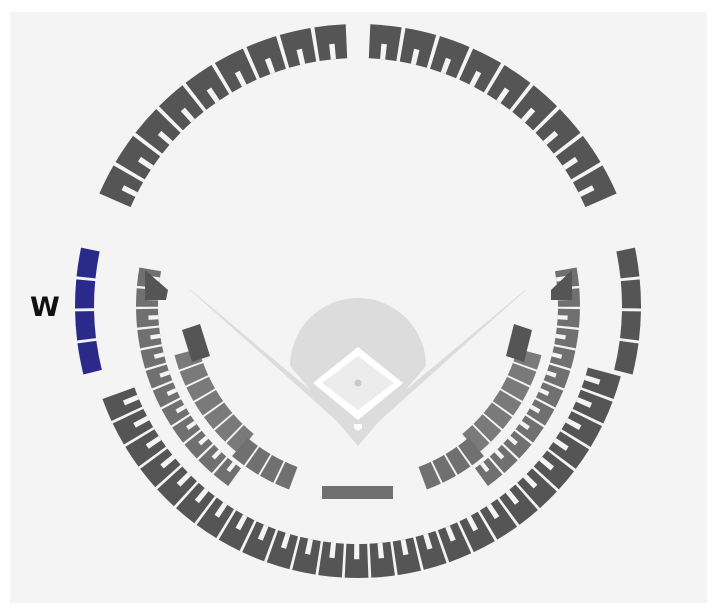 This screenshot has height=614, width=721. Describe the element at coordinates (358, 368) in the screenshot. I see `playing-field` at that location.